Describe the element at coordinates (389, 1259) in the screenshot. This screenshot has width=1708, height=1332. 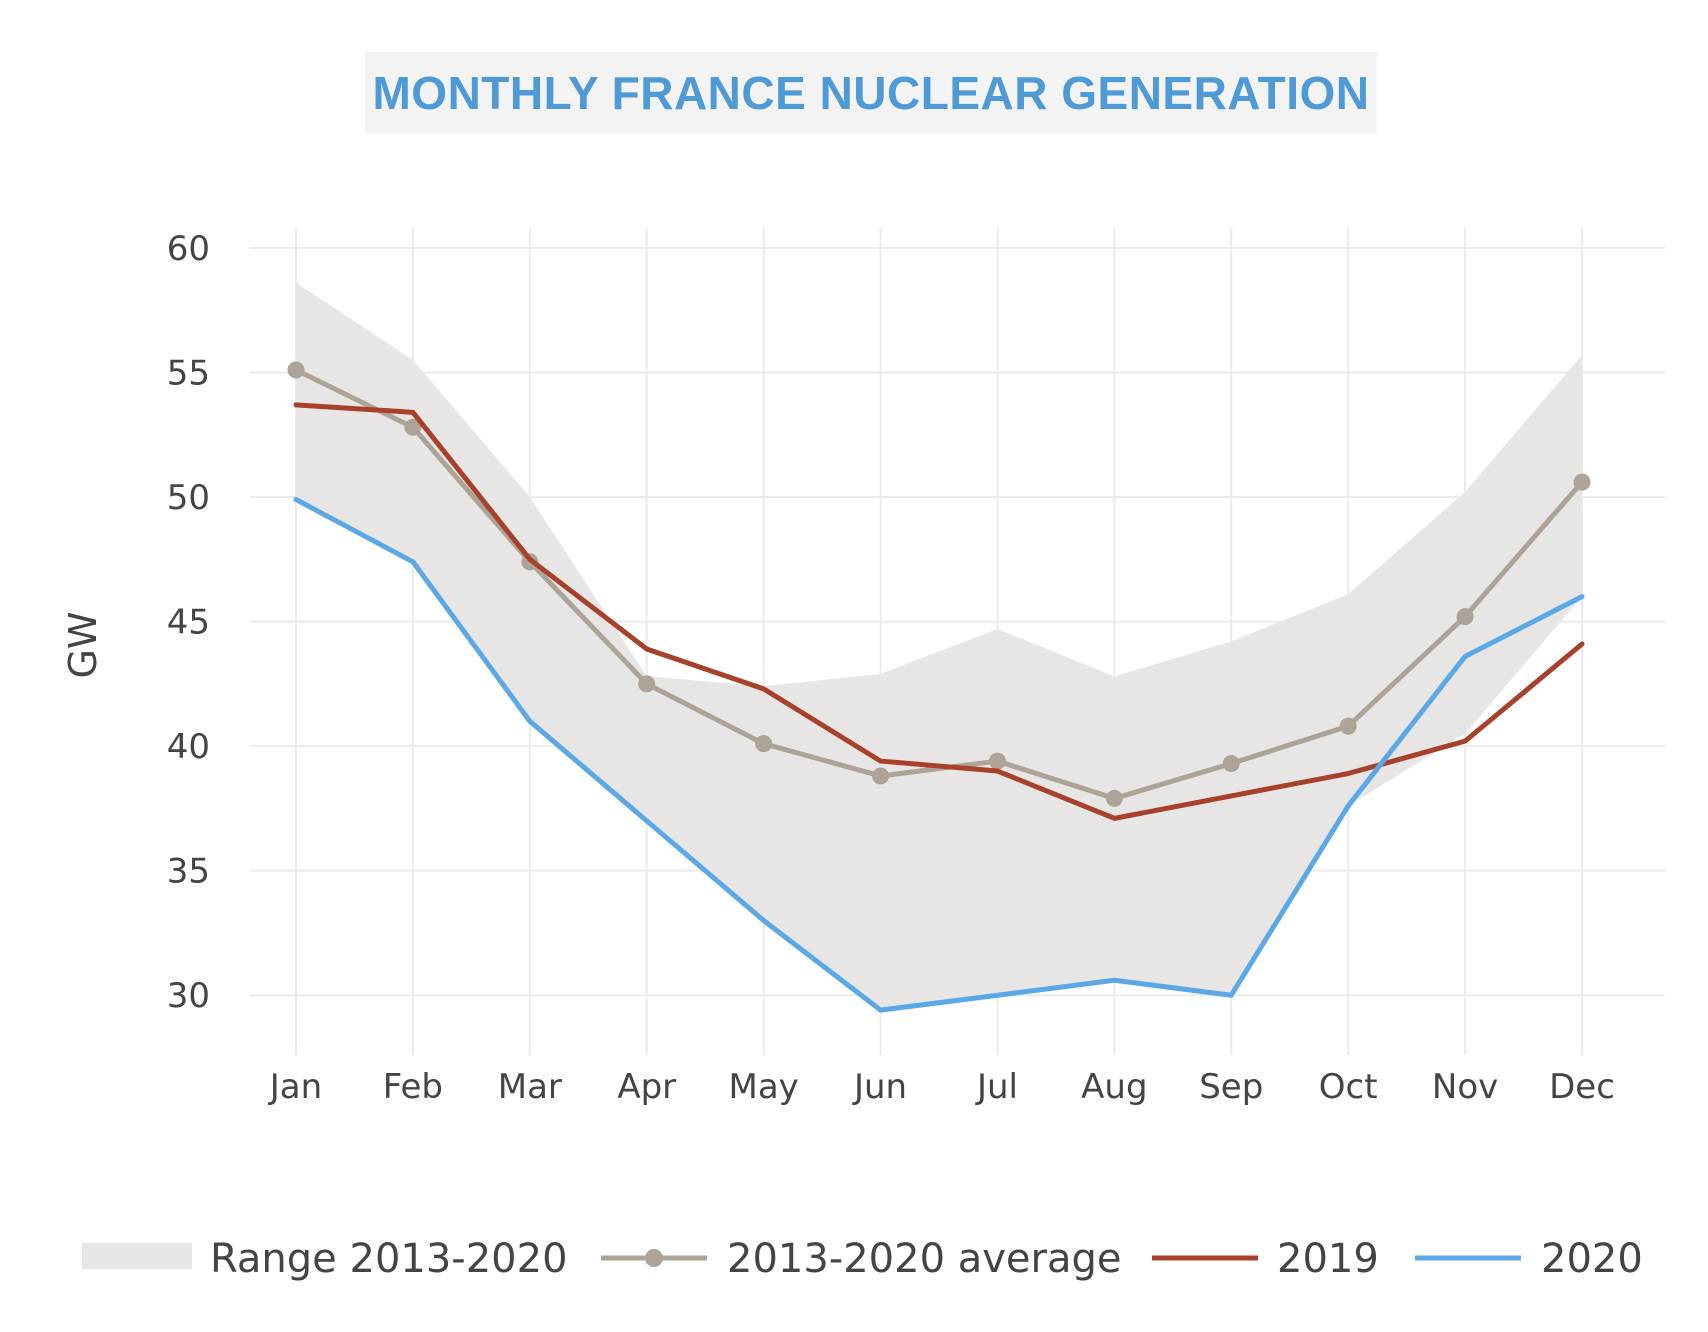
I see `legend-label-range: Range 2013-2020` at that location.